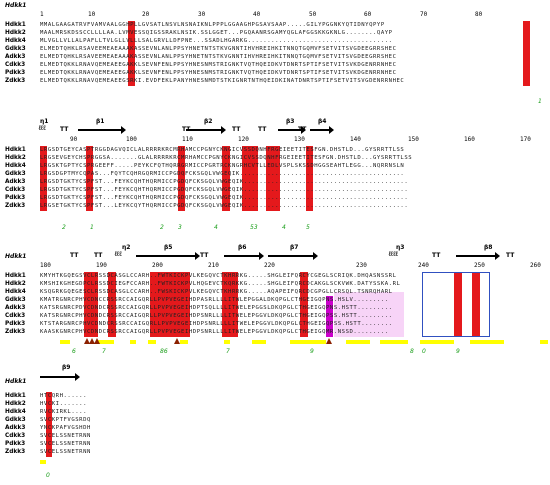 The width and height of the screenshot is (550, 485). I want to click on residue-ruler: 180 190 200 210 220 230 240 250 260, so click(275, 267).